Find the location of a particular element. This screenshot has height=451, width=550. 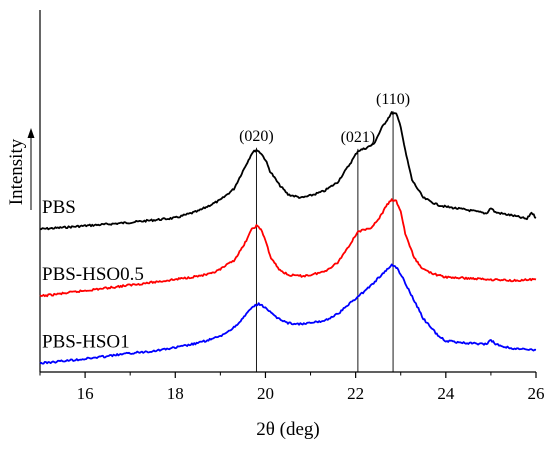

y-axis-label-group: Intensity is located at coordinates (20, 169).